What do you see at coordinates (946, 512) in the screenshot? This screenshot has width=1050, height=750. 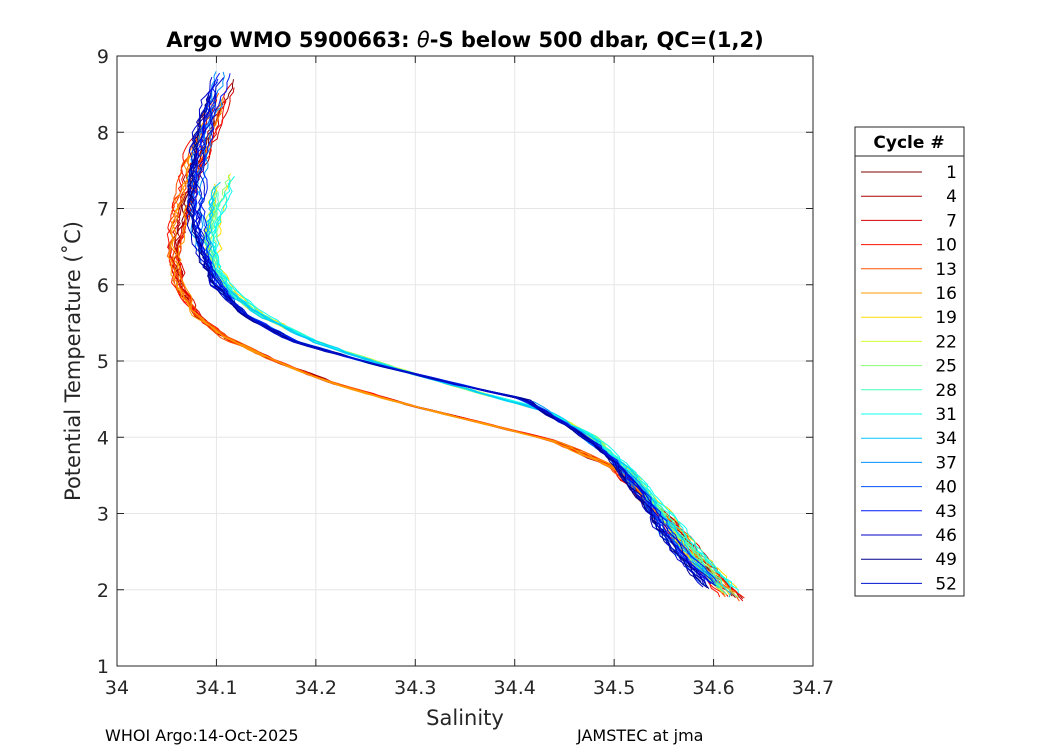 I see `legend-label: 43` at bounding box center [946, 512].